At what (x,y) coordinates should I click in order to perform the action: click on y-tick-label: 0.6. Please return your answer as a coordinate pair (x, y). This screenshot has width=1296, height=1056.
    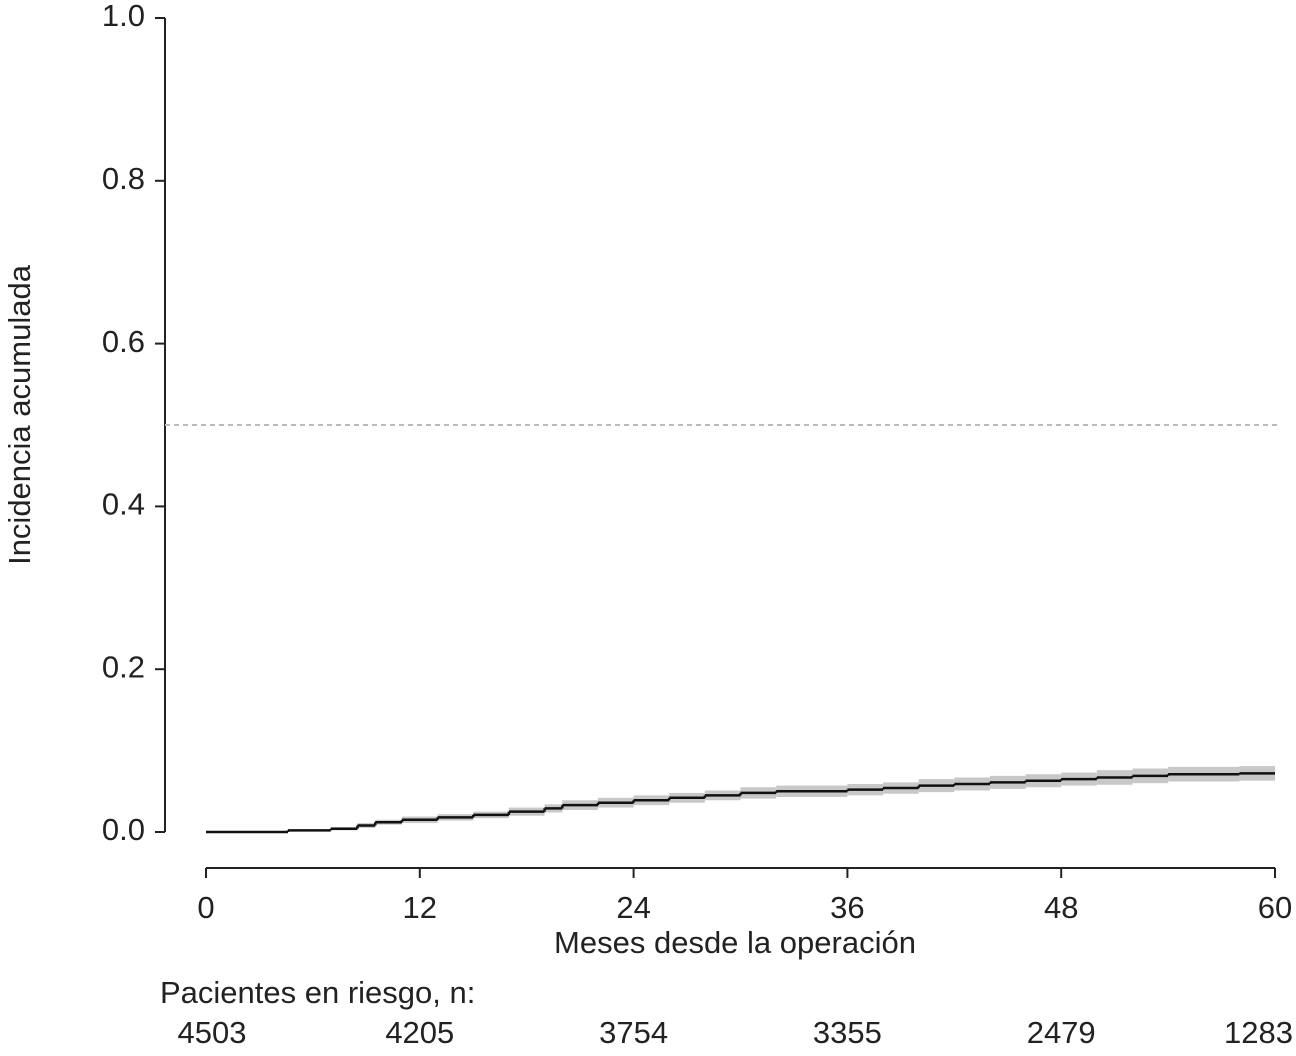
    Looking at the image, I should click on (123, 341).